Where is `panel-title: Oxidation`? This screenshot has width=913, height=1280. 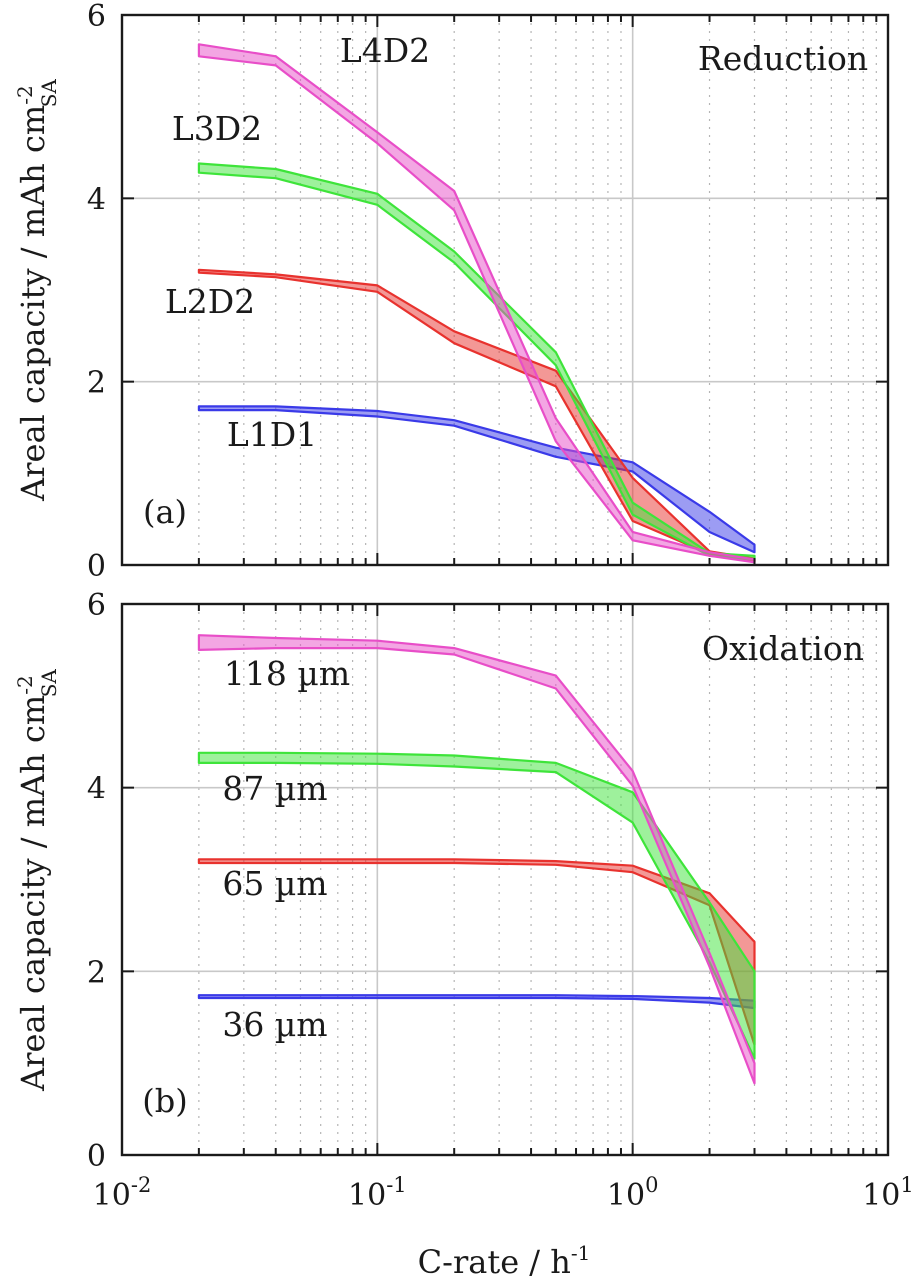 panel-title: Oxidation is located at coordinates (783, 648).